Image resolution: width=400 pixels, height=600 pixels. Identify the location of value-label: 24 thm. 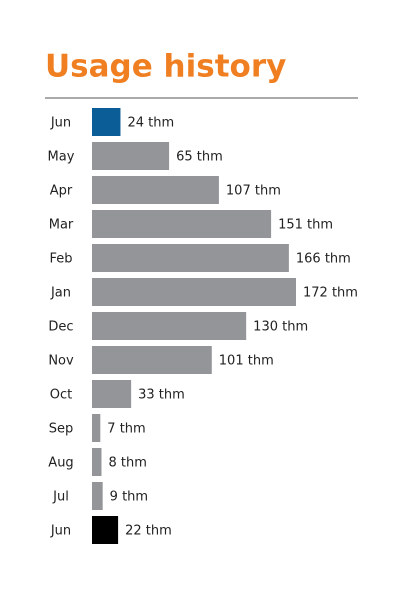
(150, 123).